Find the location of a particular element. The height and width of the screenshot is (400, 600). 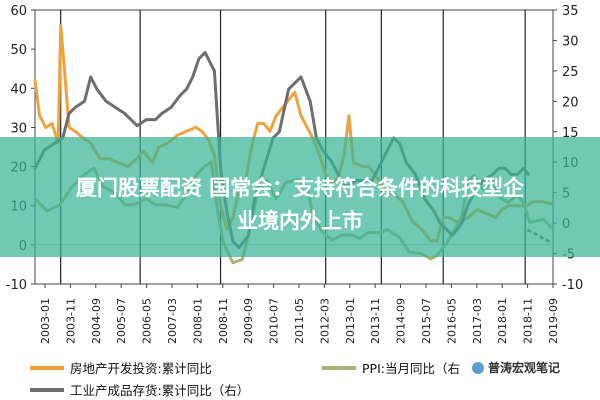

x-tick-label: 2017-03 is located at coordinates (477, 321).